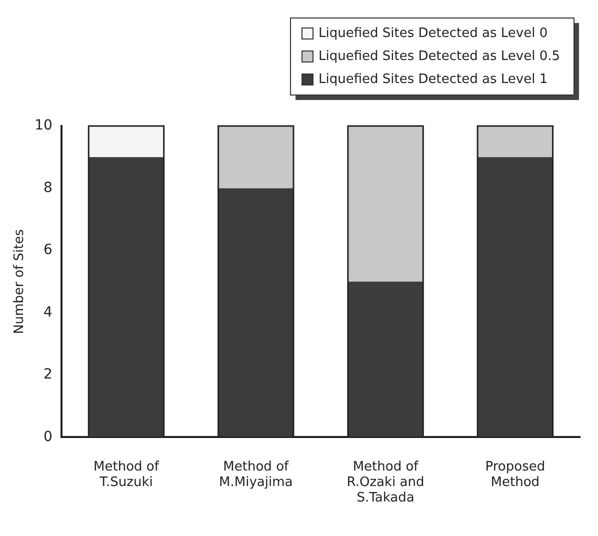 The image size is (598, 536). Describe the element at coordinates (515, 474) in the screenshot. I see `x-tick-label: Proposed Method` at that location.